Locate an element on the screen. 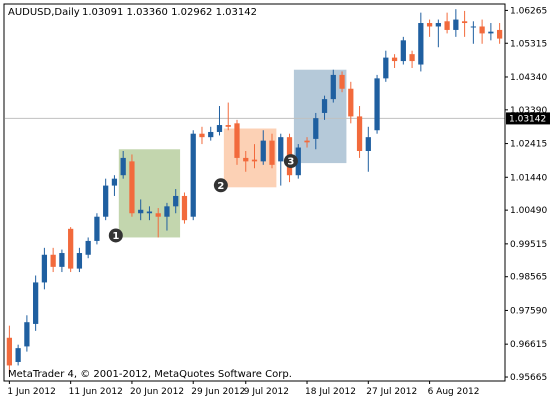  y-tick-label: 1.04340 is located at coordinates (528, 78).